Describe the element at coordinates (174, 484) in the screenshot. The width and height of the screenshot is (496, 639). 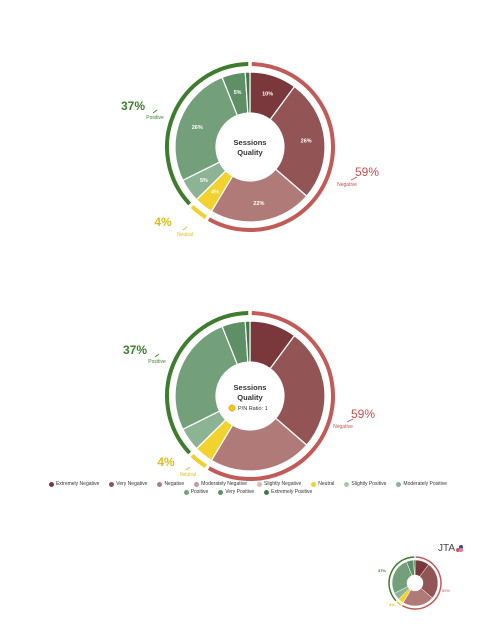
I see `legend-label: Negative` at that location.